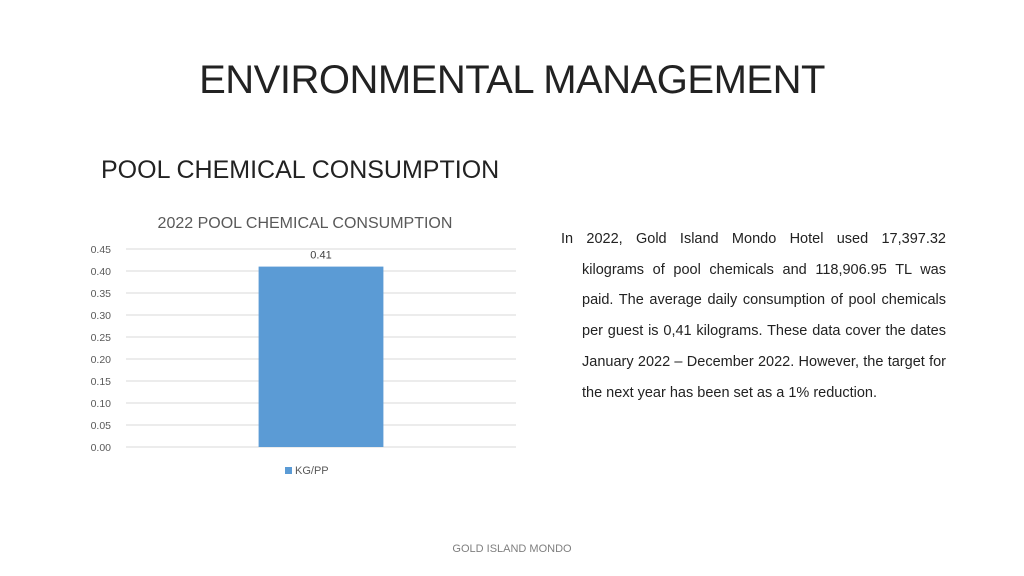 This screenshot has width=1024, height=576. I want to click on legend-label: KG/PP, so click(312, 471).